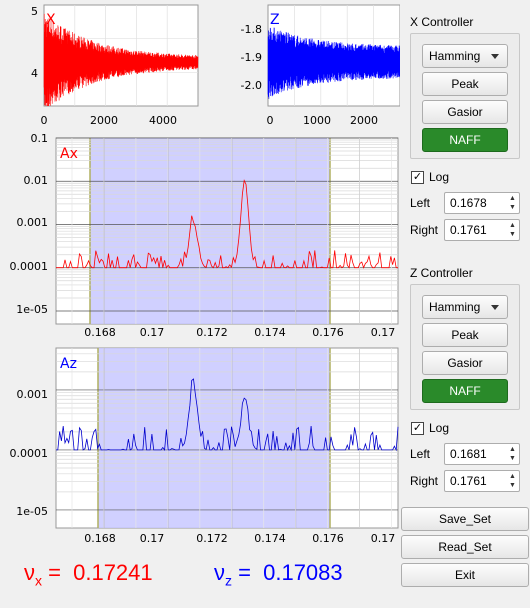  What do you see at coordinates (417, 428) in the screenshot?
I see `z-log-checkbox: ✓` at bounding box center [417, 428].